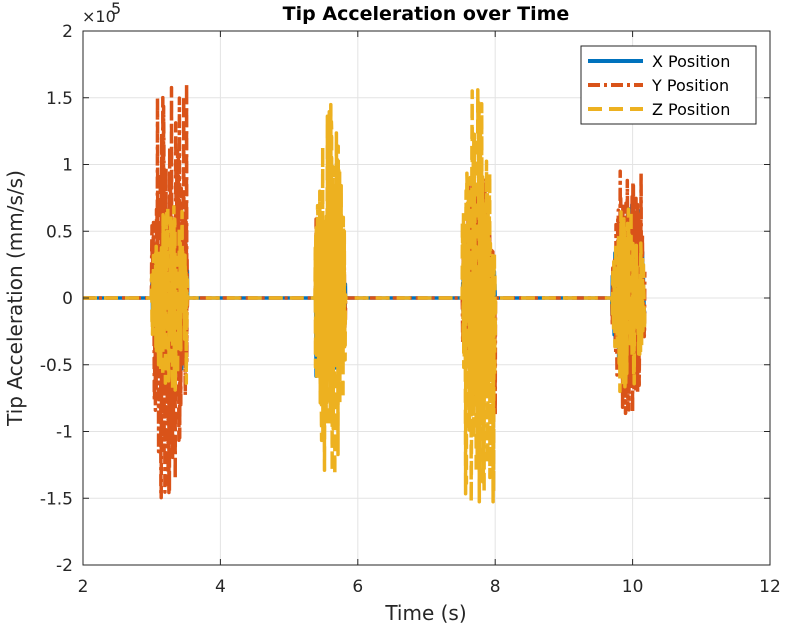  Describe the element at coordinates (56, 499) in the screenshot. I see `y-tick-label: -1.5` at that location.